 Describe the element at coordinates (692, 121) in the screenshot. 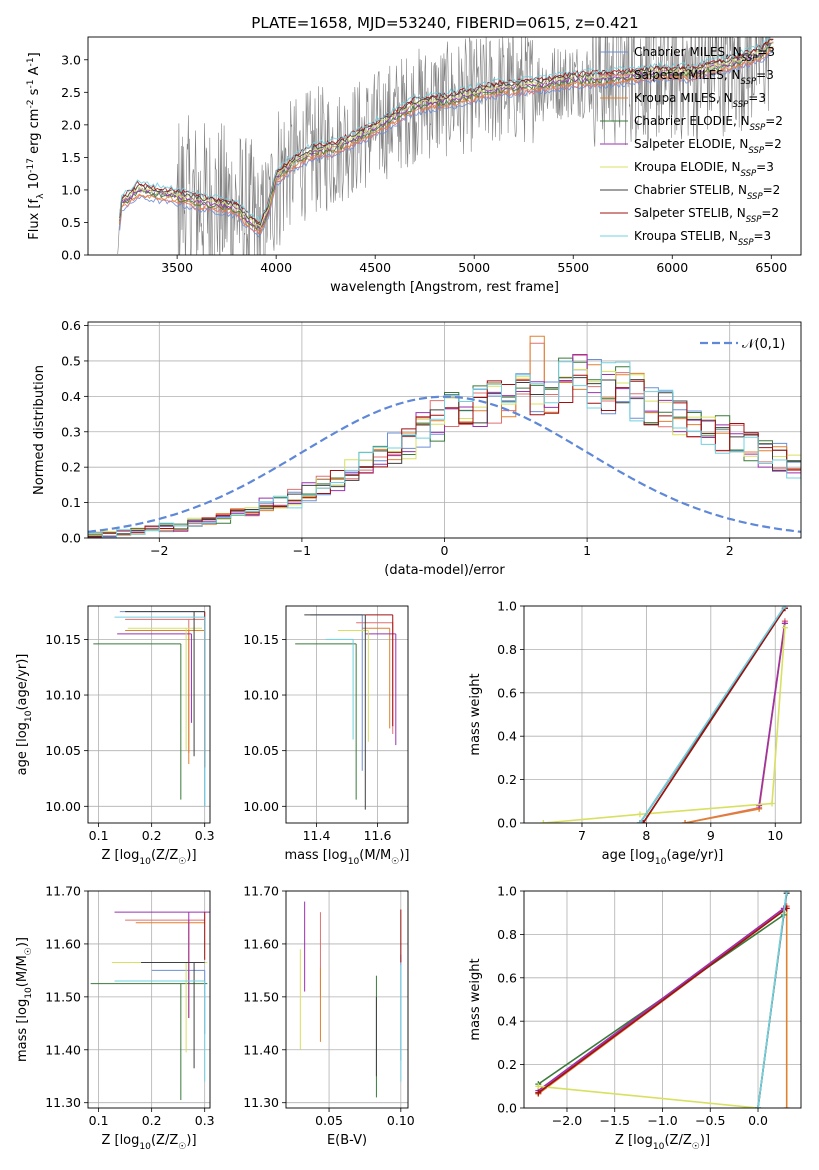

I see `legend-label: Chabrier ELODIE, N` at that location.